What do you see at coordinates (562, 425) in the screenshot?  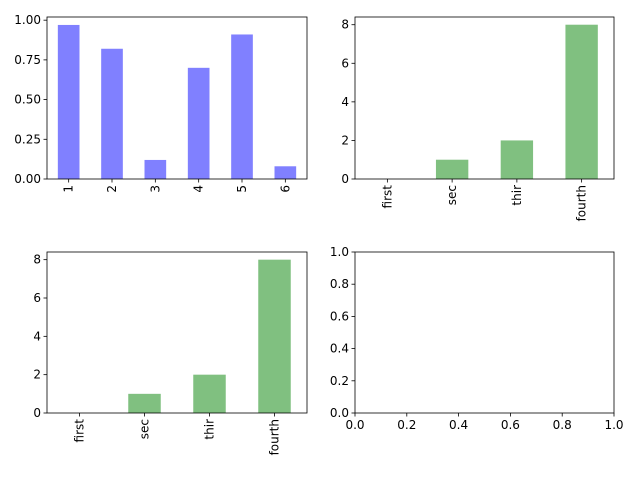 I see `x-tick-label: 0.8` at bounding box center [562, 425].